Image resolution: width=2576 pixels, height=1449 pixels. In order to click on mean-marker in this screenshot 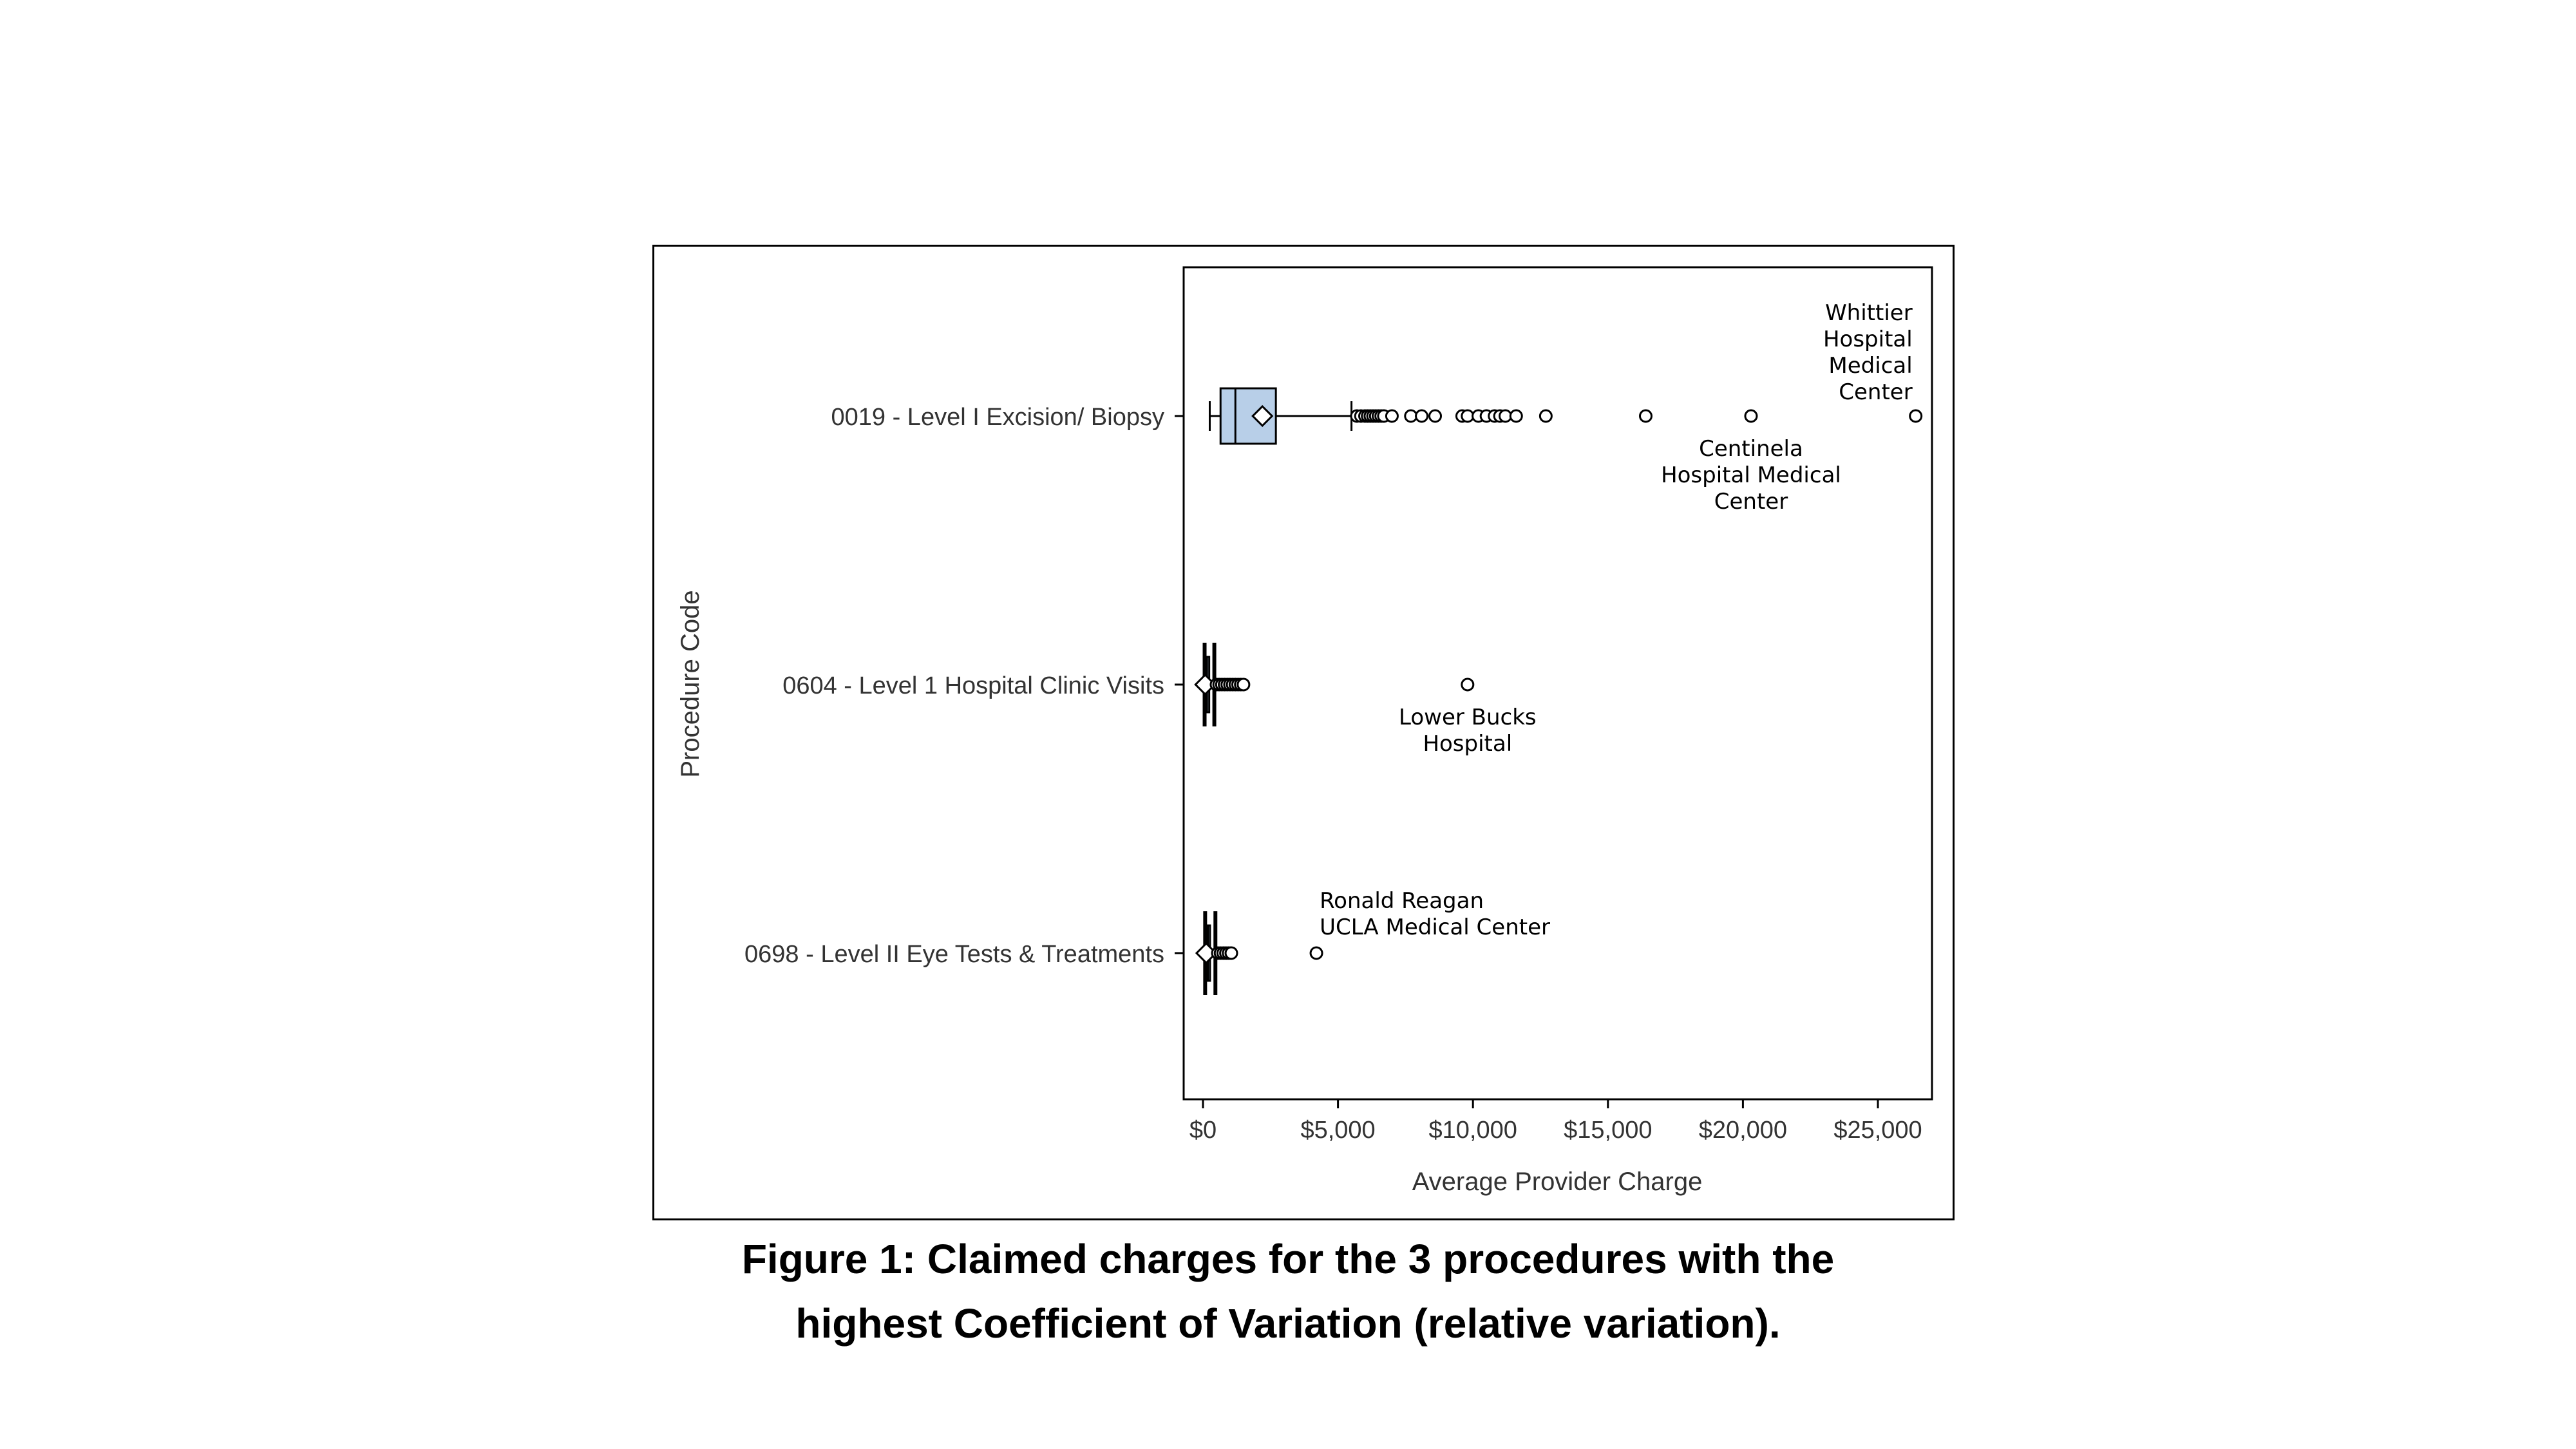, I will do `click(1262, 416)`.